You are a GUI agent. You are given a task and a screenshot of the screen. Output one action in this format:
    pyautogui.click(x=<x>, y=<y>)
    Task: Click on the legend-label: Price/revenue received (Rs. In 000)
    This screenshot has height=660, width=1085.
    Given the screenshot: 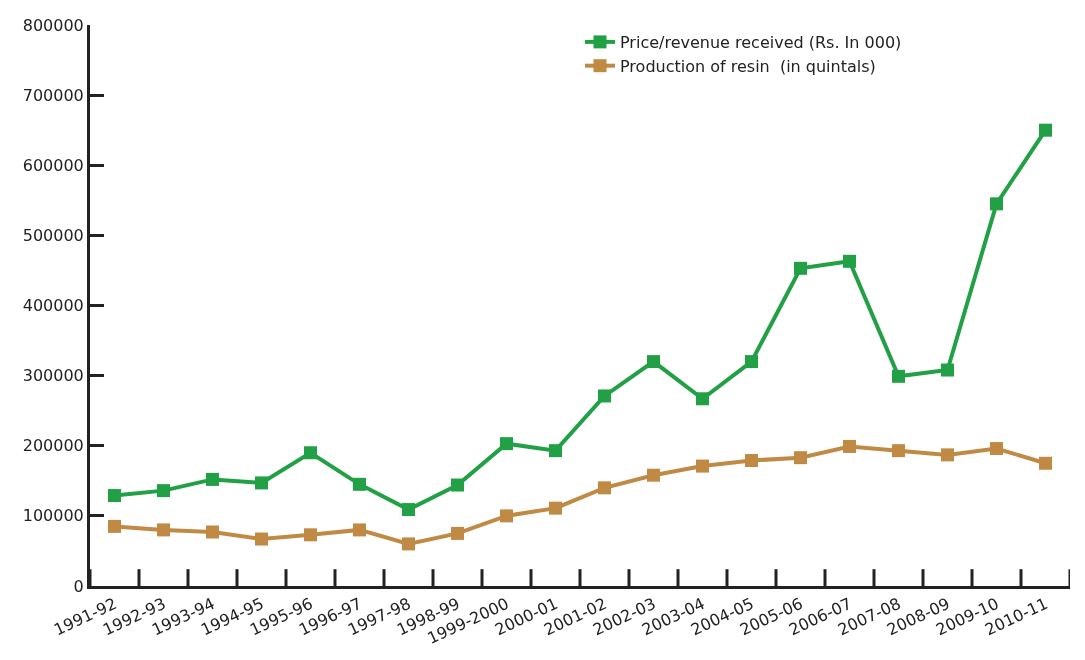 What is the action you would take?
    pyautogui.click(x=761, y=43)
    